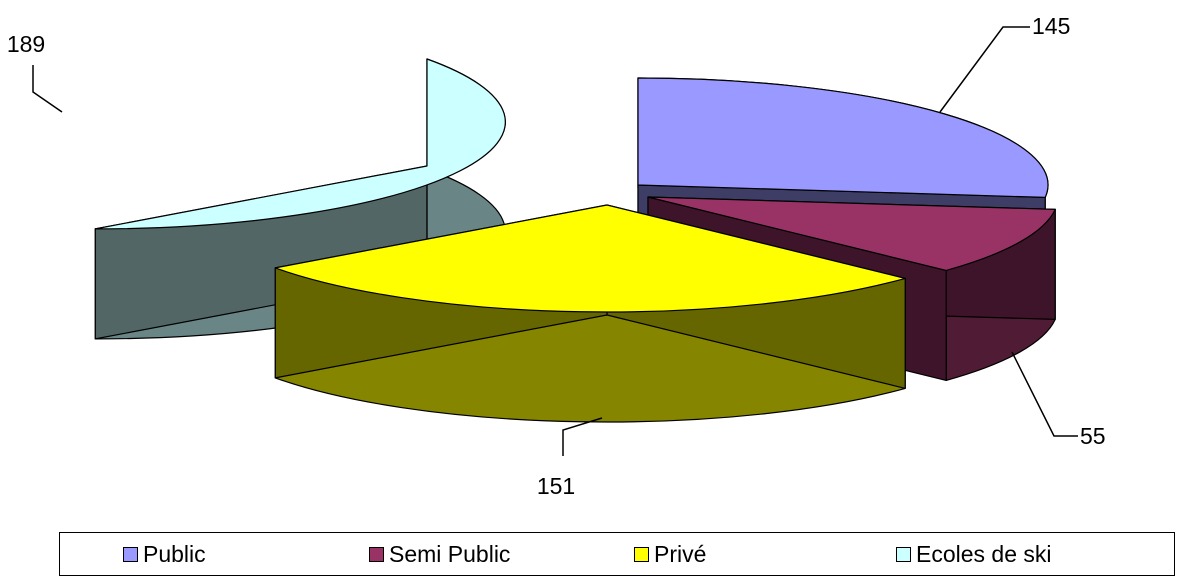 The image size is (1179, 579). Describe the element at coordinates (47, 89) in the screenshot. I see `leader-line-ecoles-de-ski` at that location.